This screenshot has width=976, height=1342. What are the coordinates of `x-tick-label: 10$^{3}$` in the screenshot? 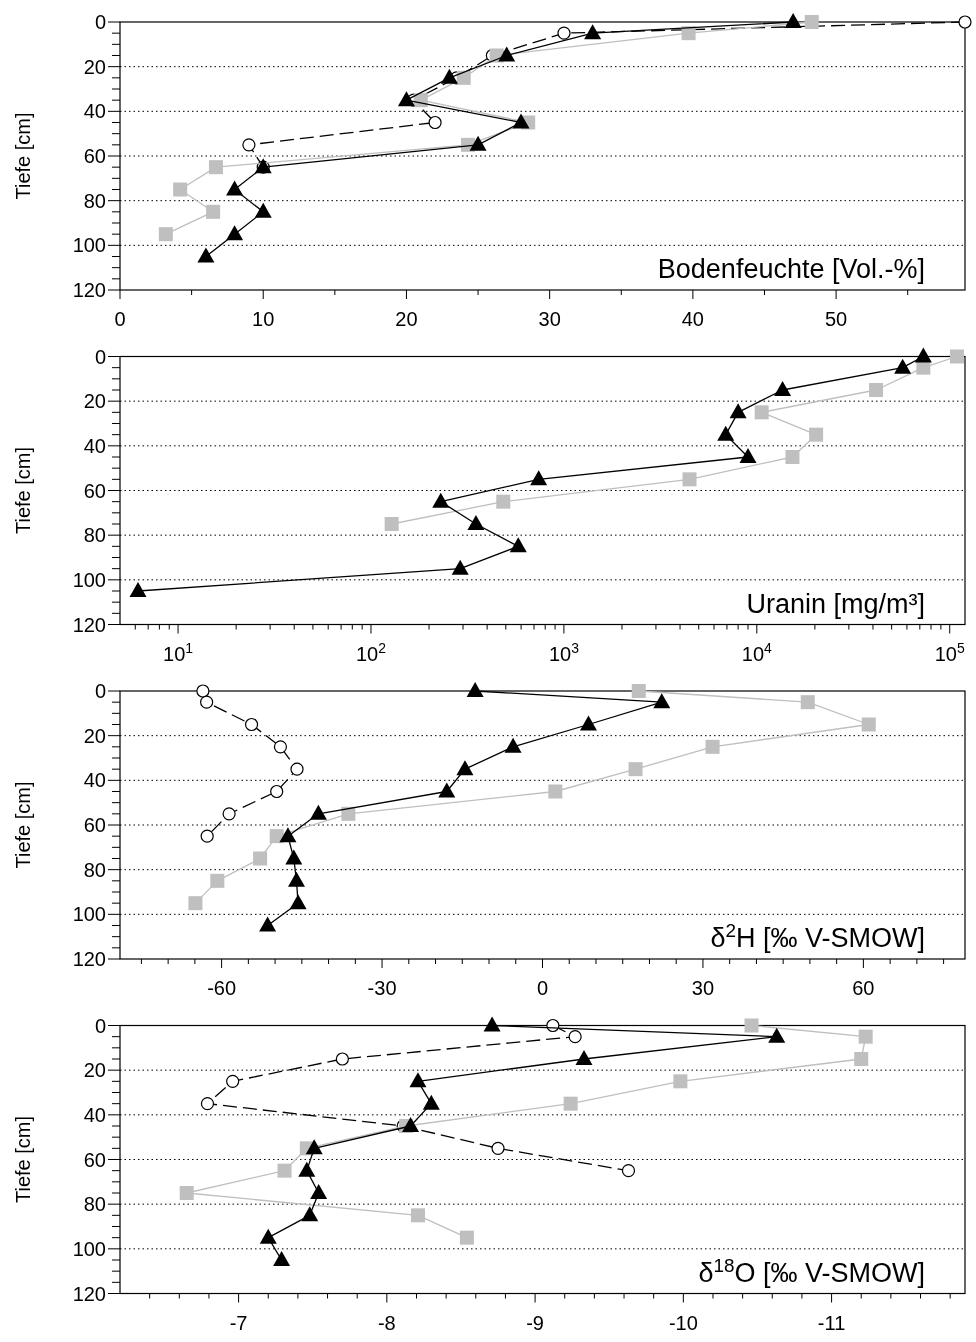 It's located at (564, 652).